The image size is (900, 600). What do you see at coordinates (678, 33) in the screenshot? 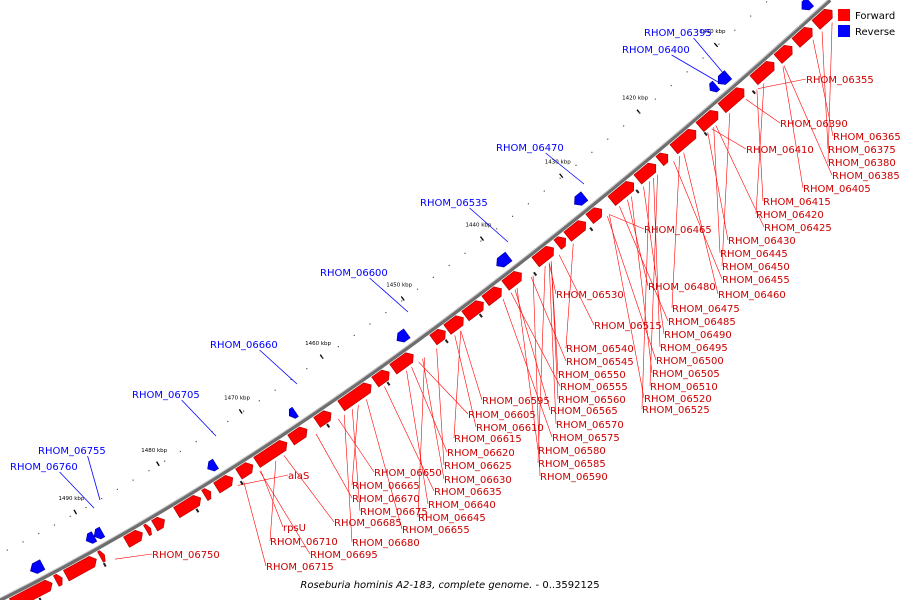
I see `reverse-gene-label: RHOM_06395` at bounding box center [678, 33].